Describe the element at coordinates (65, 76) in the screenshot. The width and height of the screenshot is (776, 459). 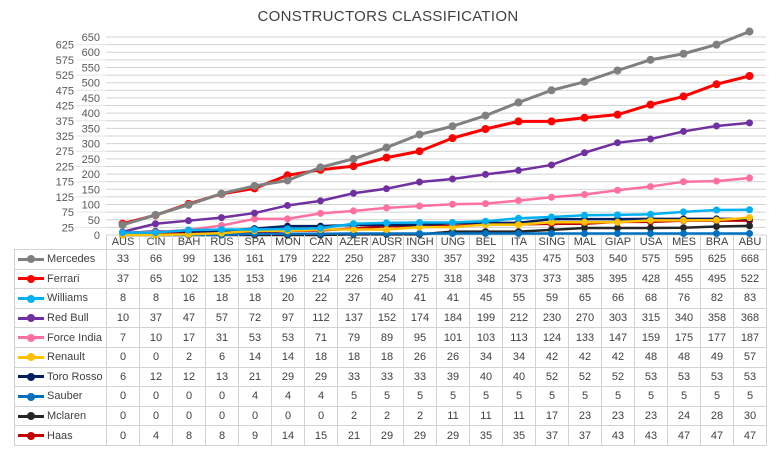
I see `y-tick-label: 525` at that location.